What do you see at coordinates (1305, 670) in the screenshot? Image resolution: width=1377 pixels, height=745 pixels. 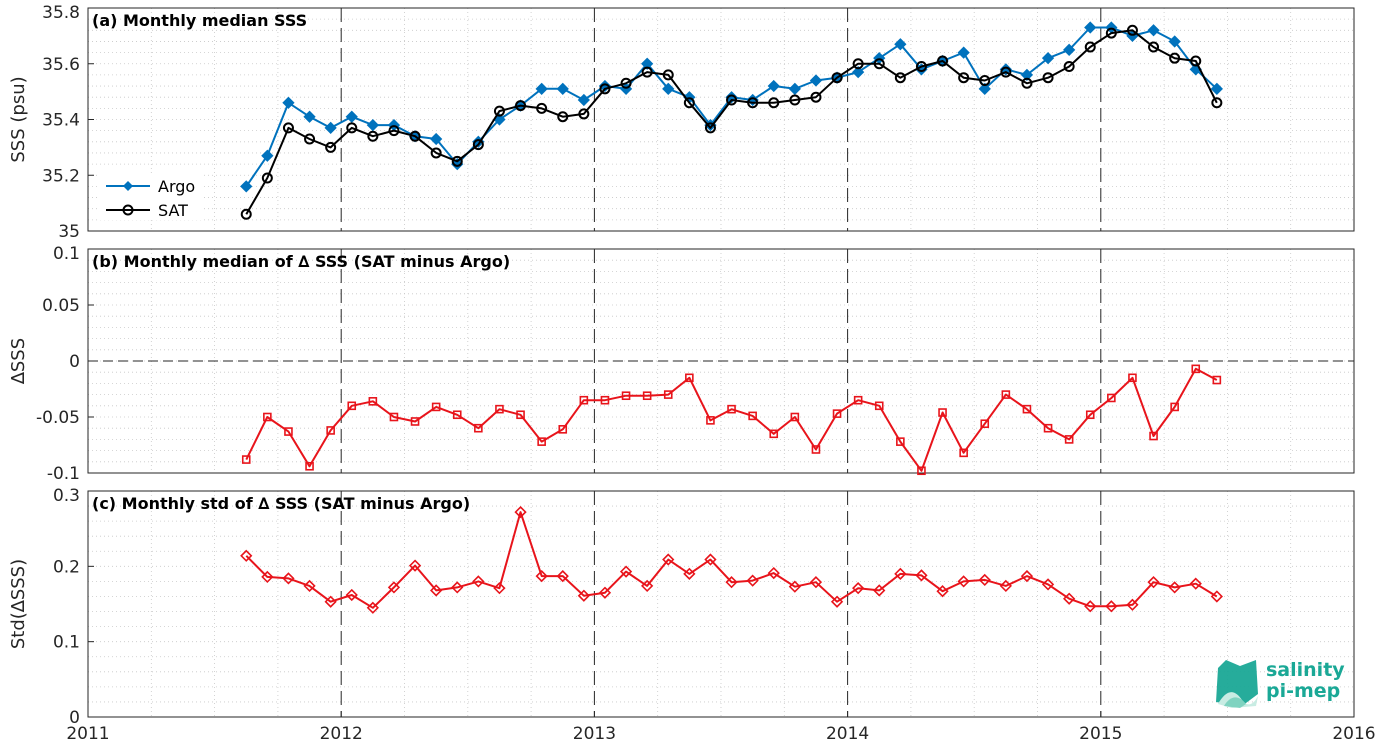 I see `logo-text-salinity: salinity` at bounding box center [1305, 670].